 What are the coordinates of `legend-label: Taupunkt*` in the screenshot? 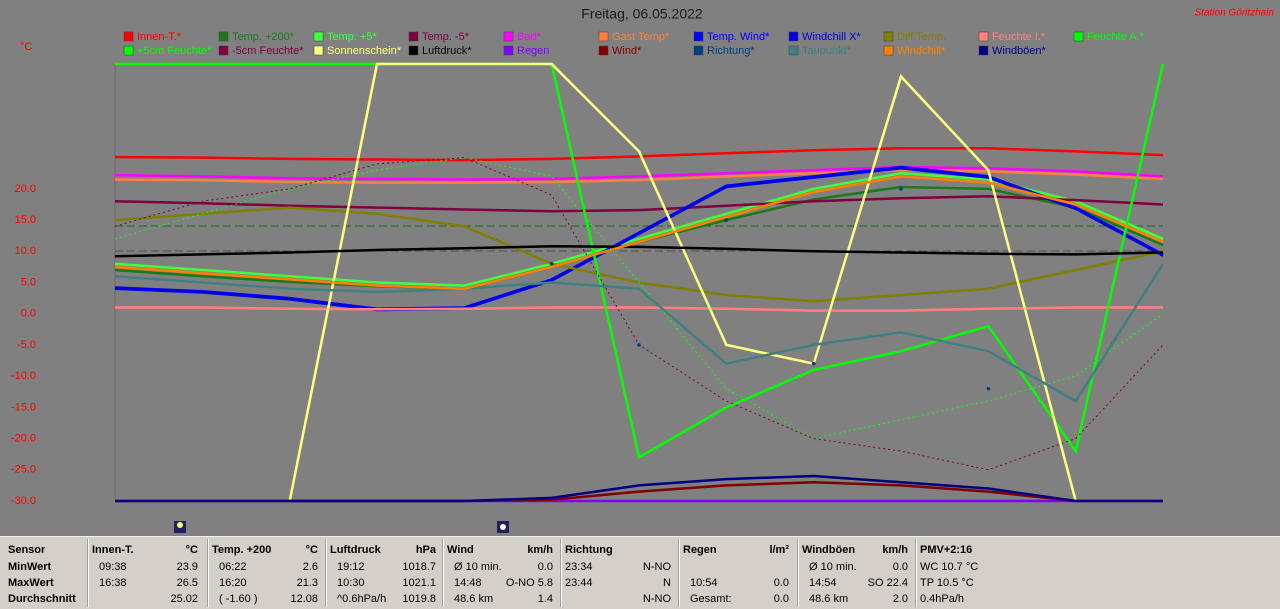 It's located at (827, 51).